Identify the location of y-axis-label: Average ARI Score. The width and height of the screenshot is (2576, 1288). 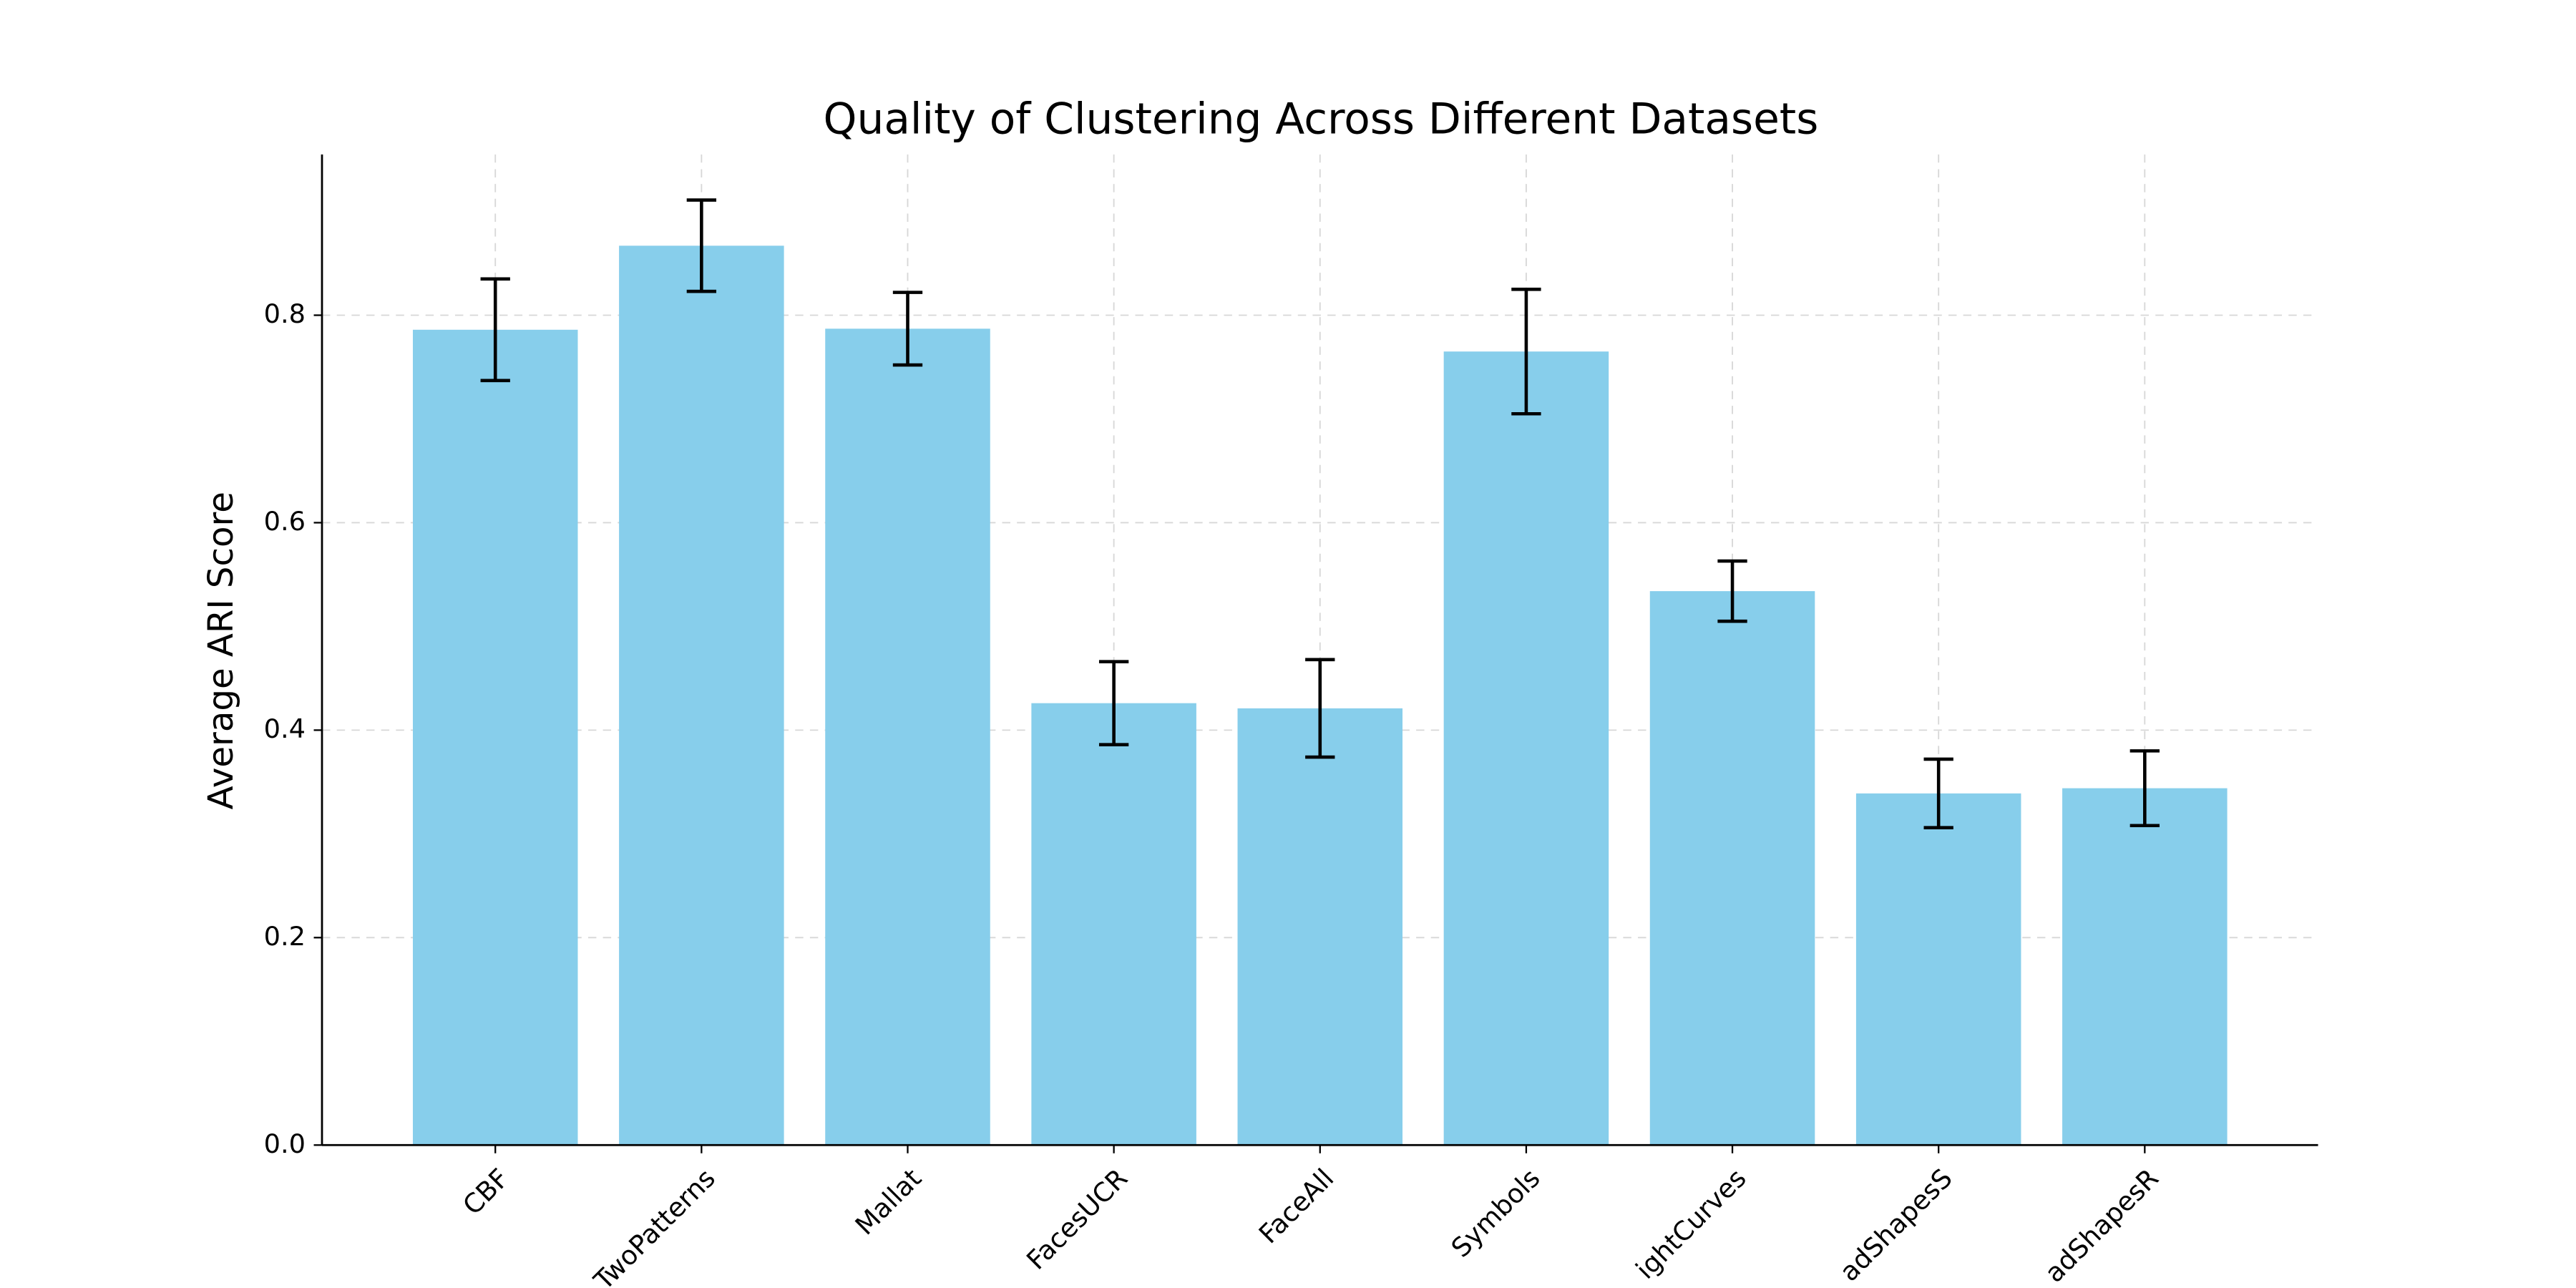
(221, 650).